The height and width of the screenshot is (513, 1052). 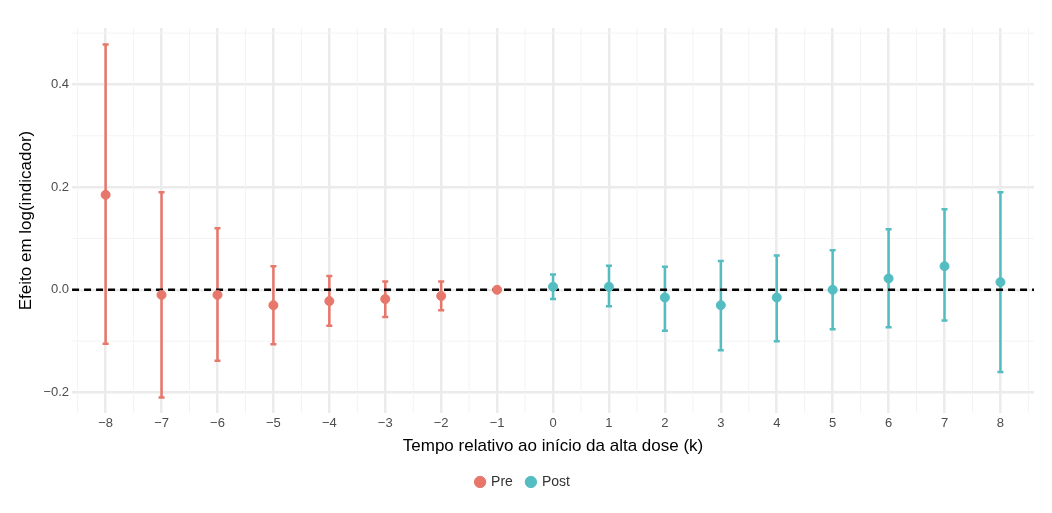 I want to click on x-axis-title: Tempo relativo ao início da alta dose (k), so click(x=553, y=446).